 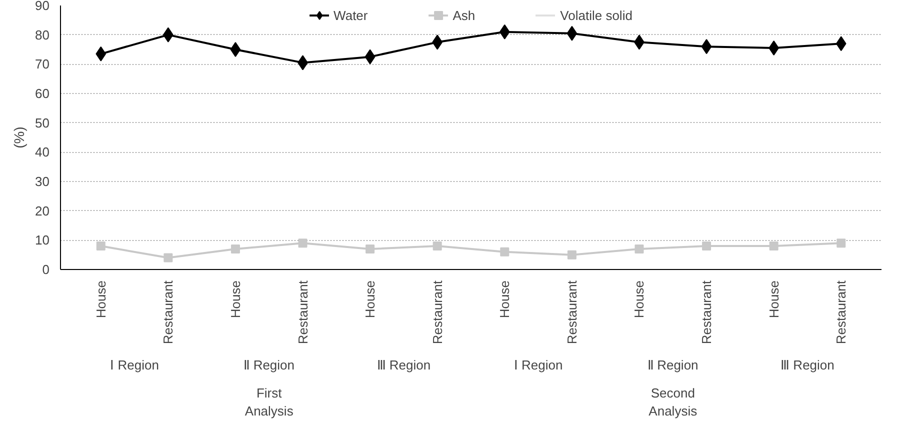 I want to click on y-tick-label: 70, so click(x=42, y=64).